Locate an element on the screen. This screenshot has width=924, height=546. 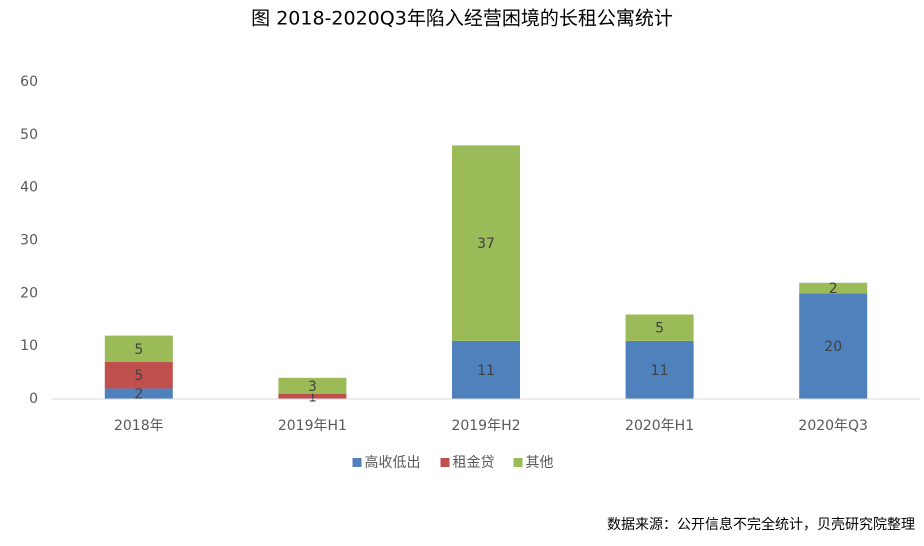
y-tick-label: 0 is located at coordinates (33, 399).